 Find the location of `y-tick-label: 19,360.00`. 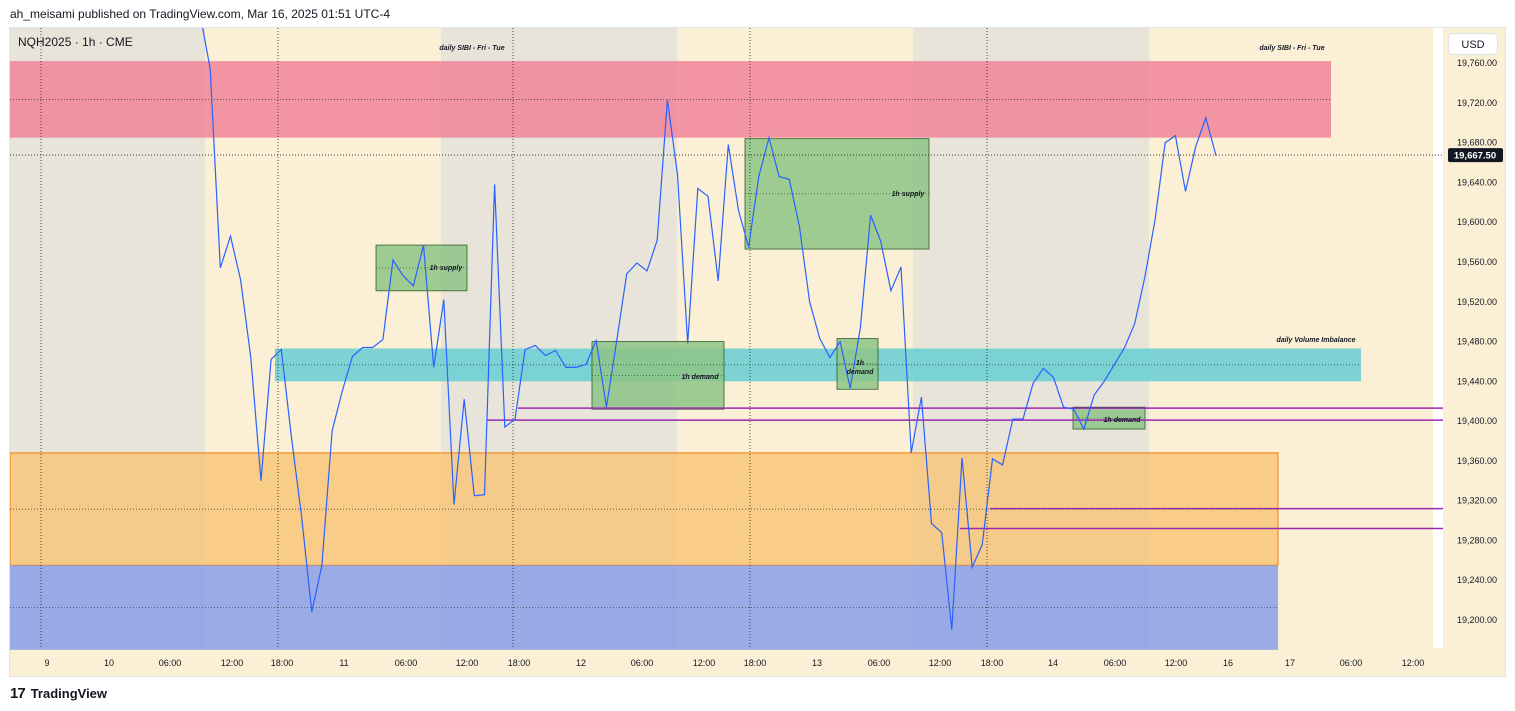

y-tick-label: 19,360.00 is located at coordinates (1477, 461).